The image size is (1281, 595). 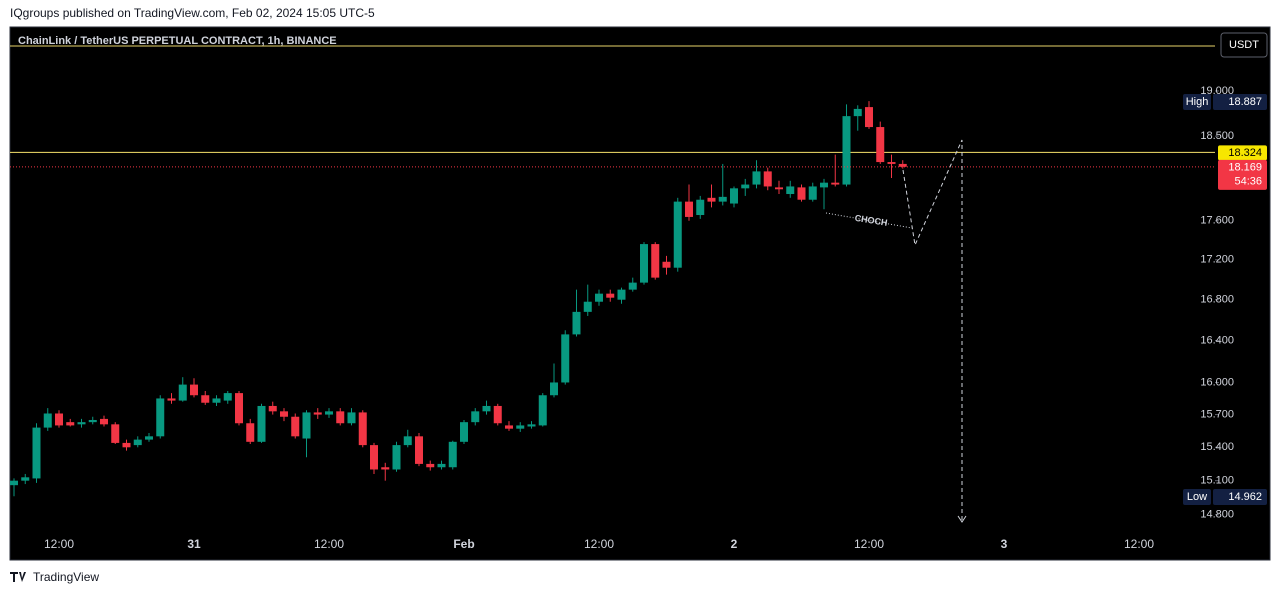 I want to click on footer-logo, so click(x=18, y=577).